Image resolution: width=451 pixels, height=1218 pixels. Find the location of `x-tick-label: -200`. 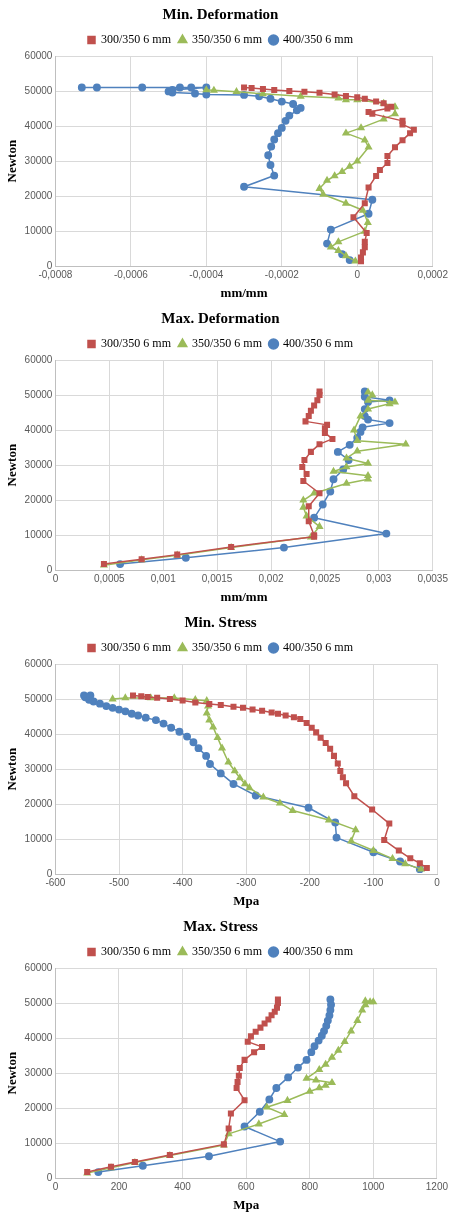

x-tick-label: -200 is located at coordinates (310, 883).